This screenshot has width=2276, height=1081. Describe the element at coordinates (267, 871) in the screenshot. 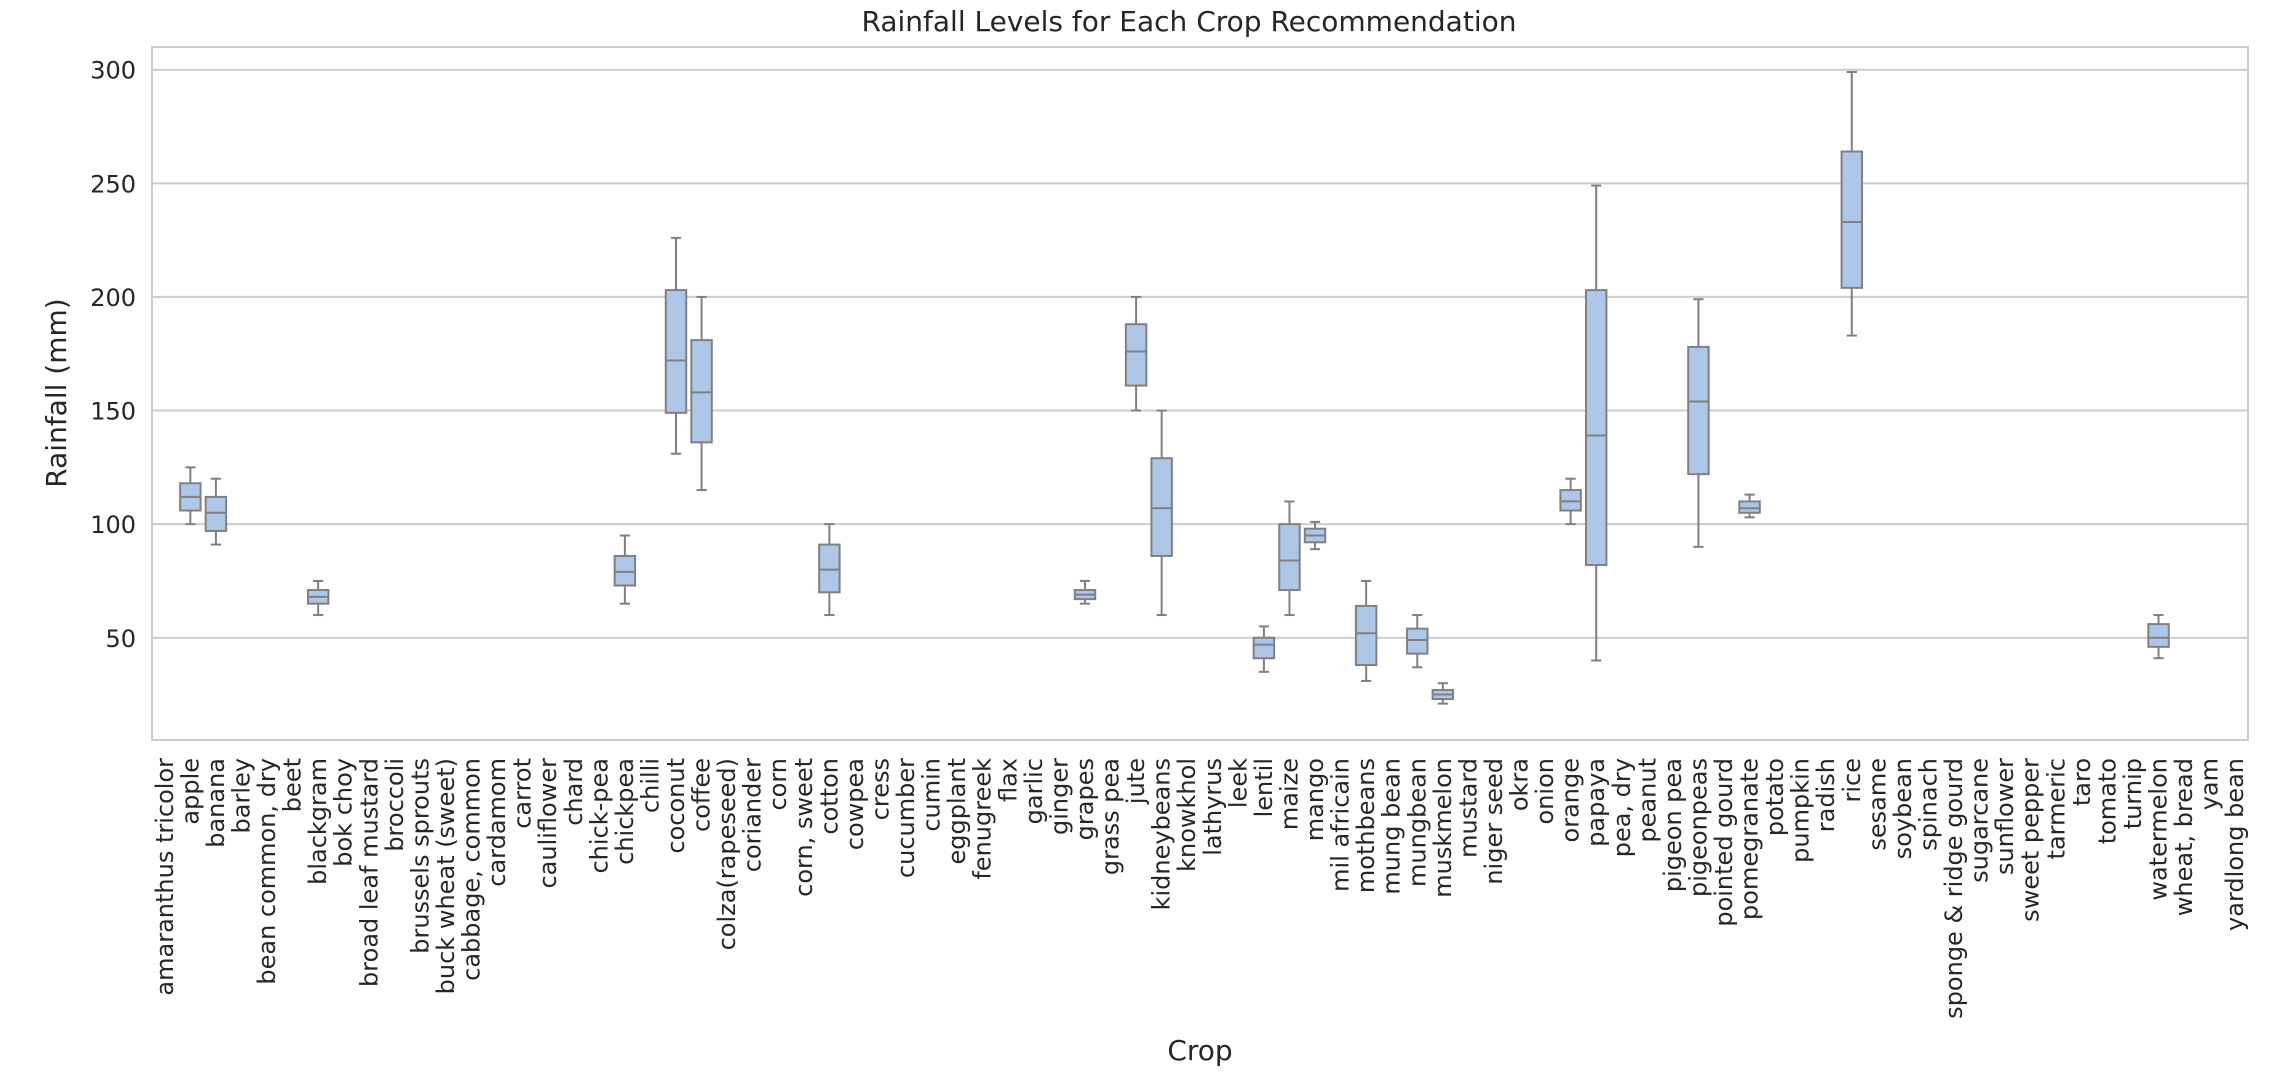

I see `x-tick-label: bean common, dry` at that location.